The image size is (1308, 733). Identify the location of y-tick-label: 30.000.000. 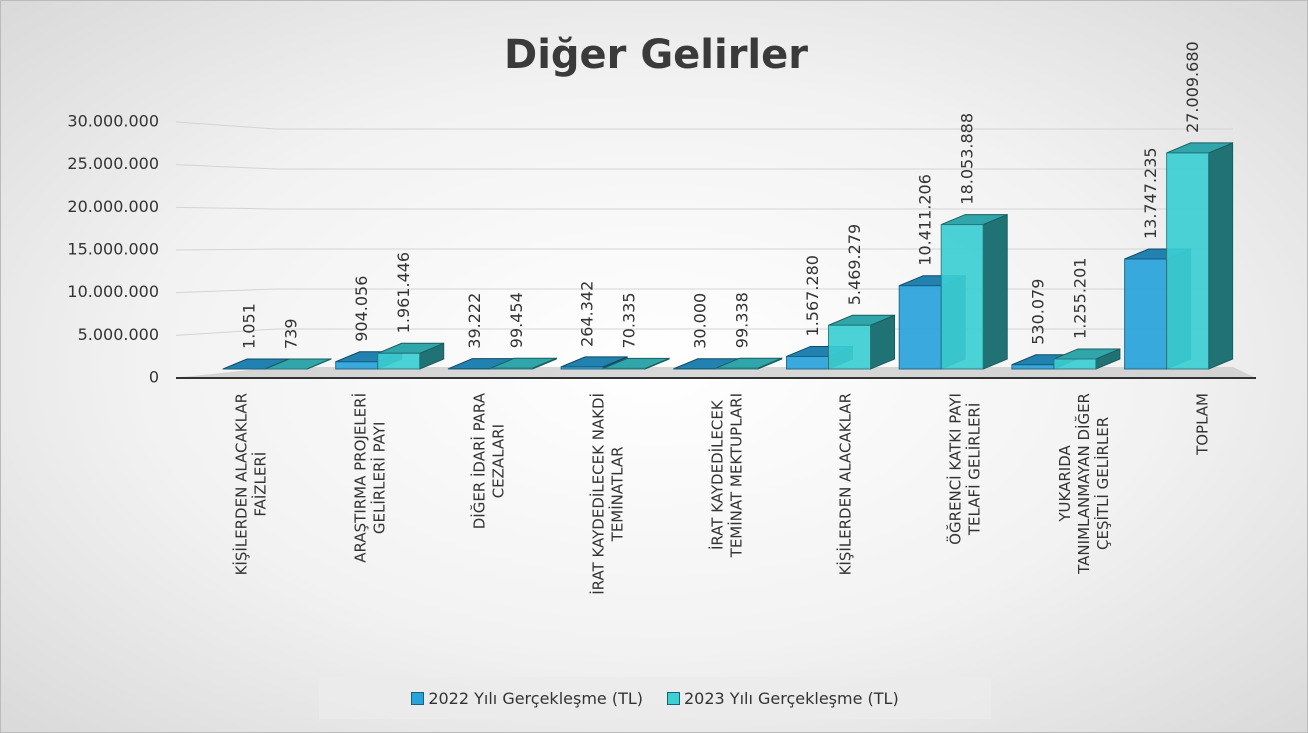
(113, 121).